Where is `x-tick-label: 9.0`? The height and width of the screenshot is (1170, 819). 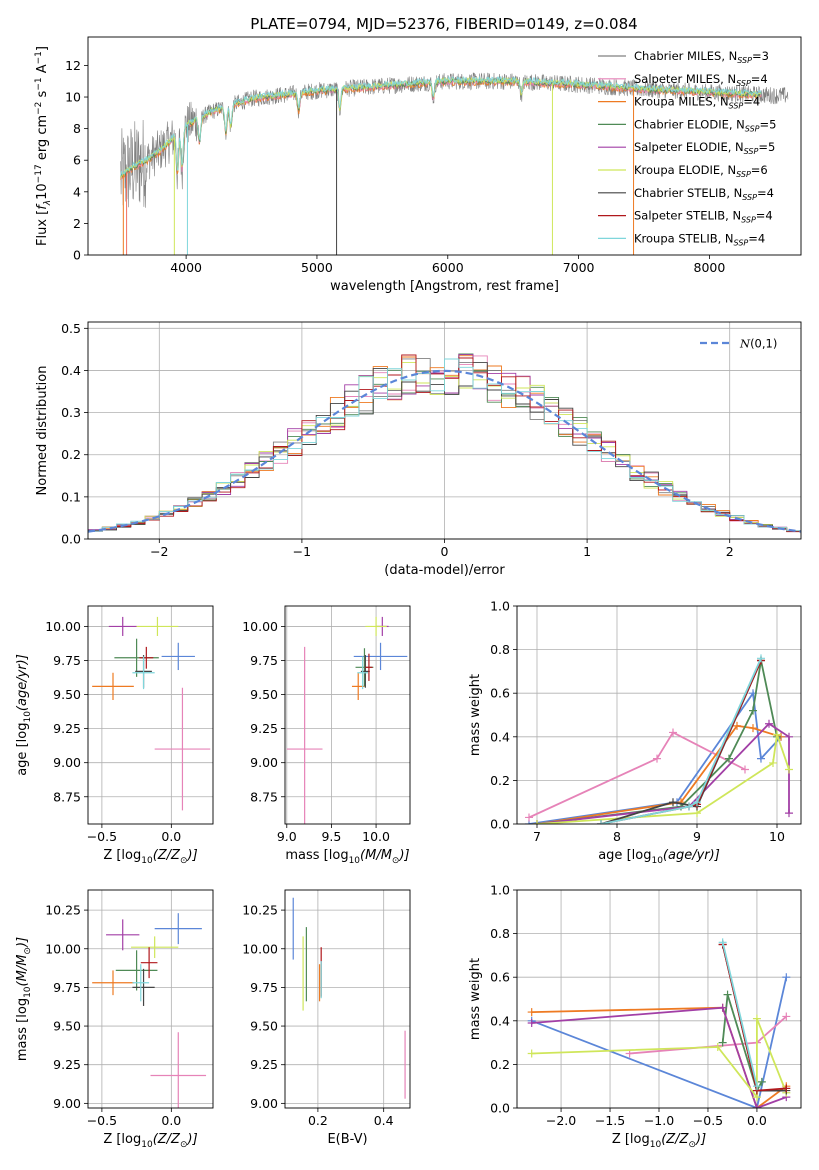 x-tick-label: 9.0 is located at coordinates (287, 836).